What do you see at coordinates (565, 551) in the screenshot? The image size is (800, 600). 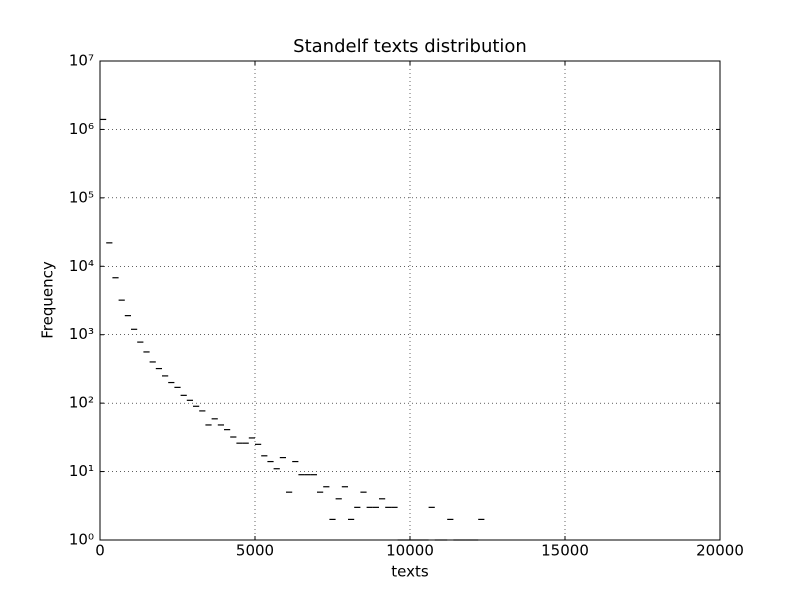 I see `x-tick-label: 15000` at bounding box center [565, 551].